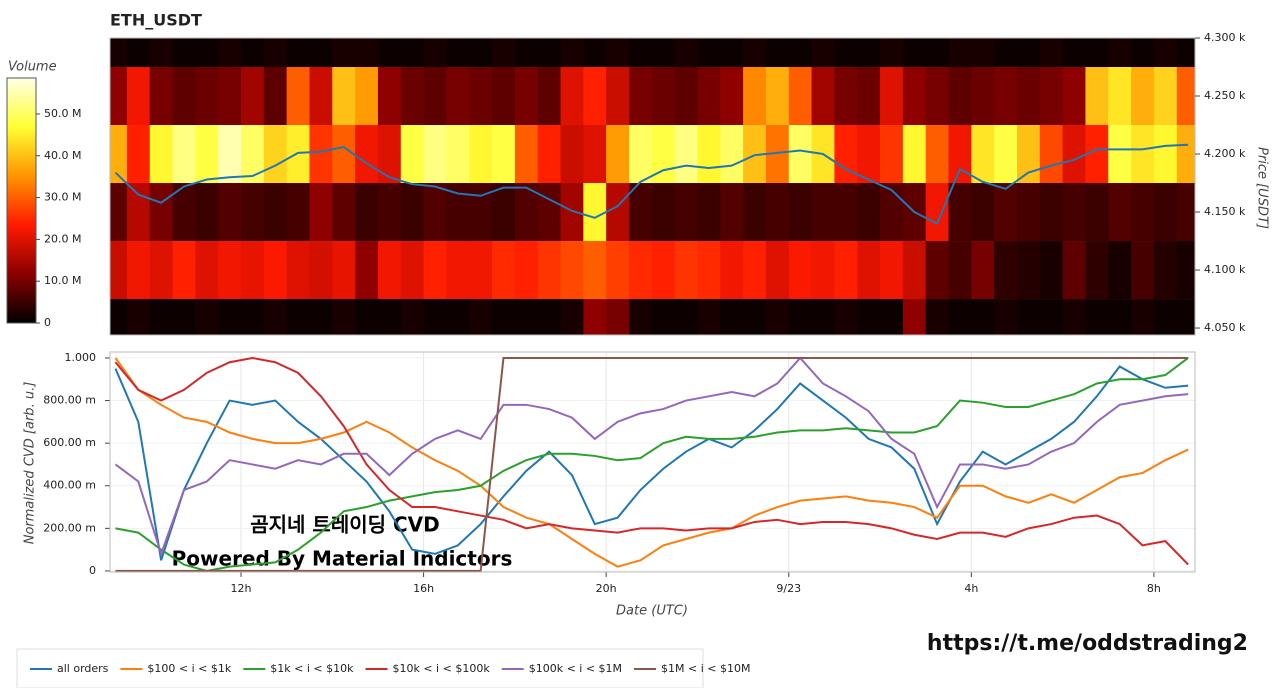 The height and width of the screenshot is (688, 1280). I want to click on y-tick-label: 1.000, so click(81, 357).